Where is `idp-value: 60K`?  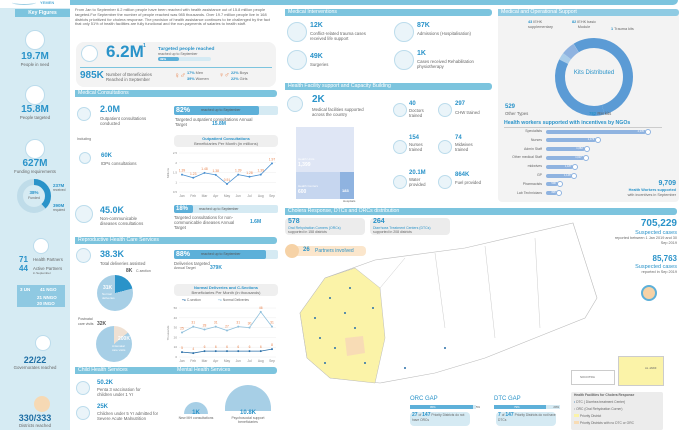
idp-value: 60K is located at coordinates (107, 156).